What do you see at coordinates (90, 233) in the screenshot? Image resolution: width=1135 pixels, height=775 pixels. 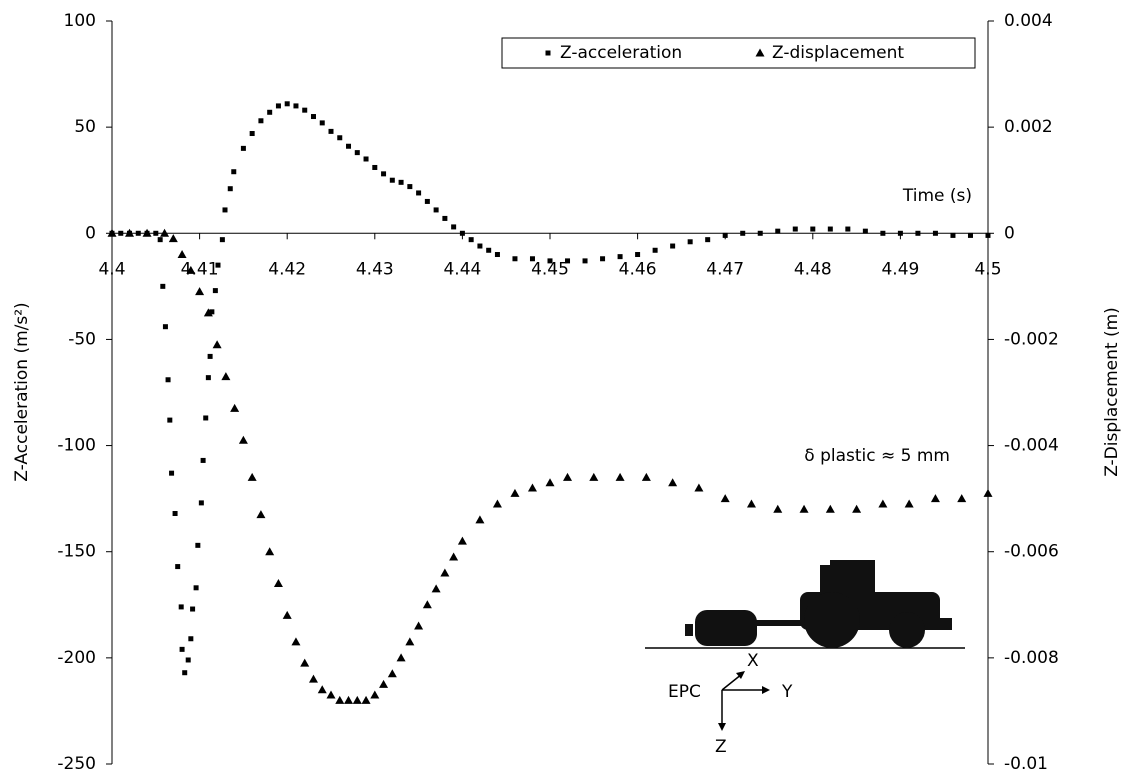 I see `y-tick-label: 0` at bounding box center [90, 233].